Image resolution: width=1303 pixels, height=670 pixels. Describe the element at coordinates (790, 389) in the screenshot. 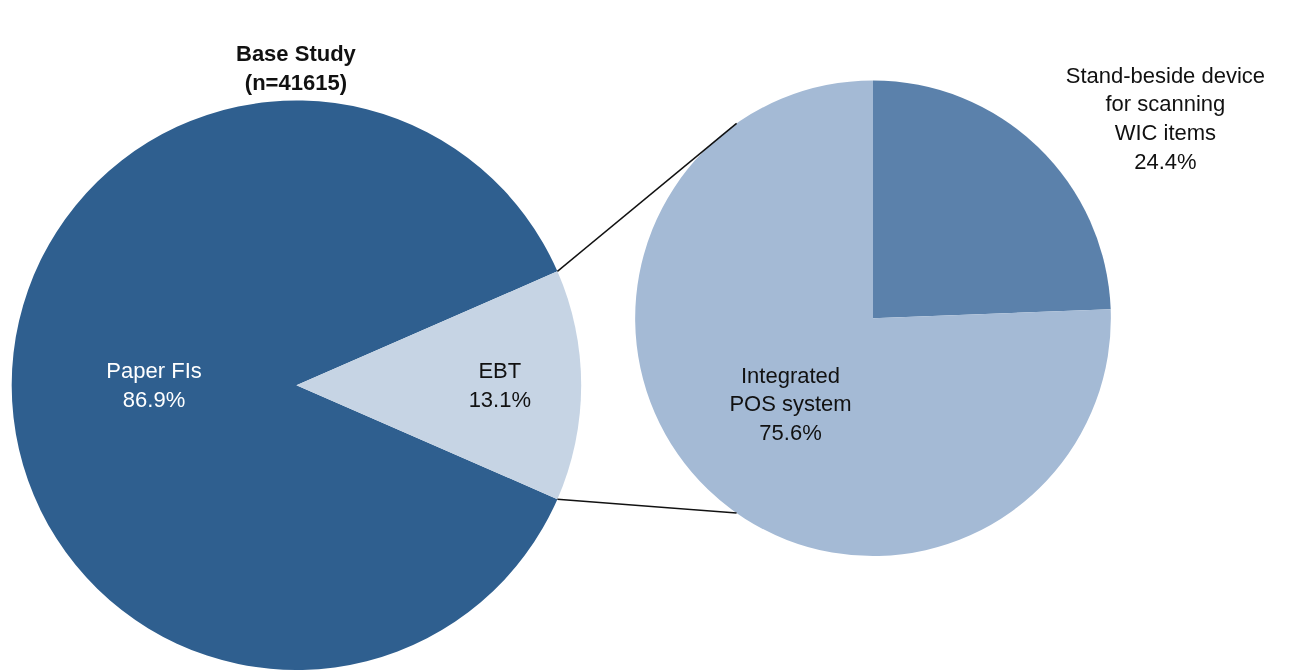

I see `slice-label: Integrated POS system` at that location.